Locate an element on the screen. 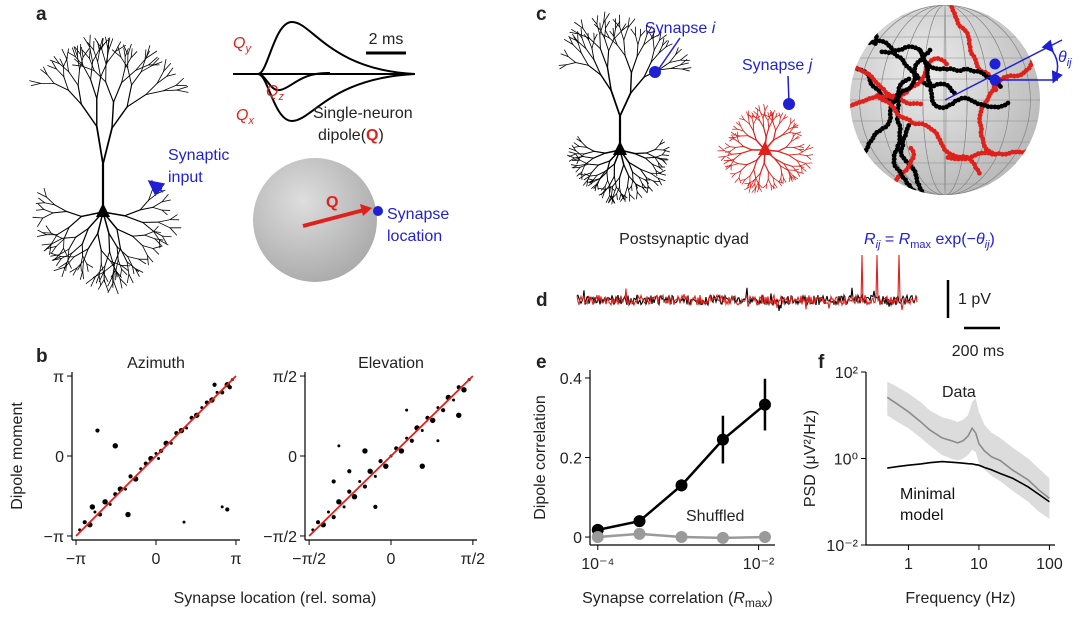  y-axis-label: Dipole moment is located at coordinates (17, 456).